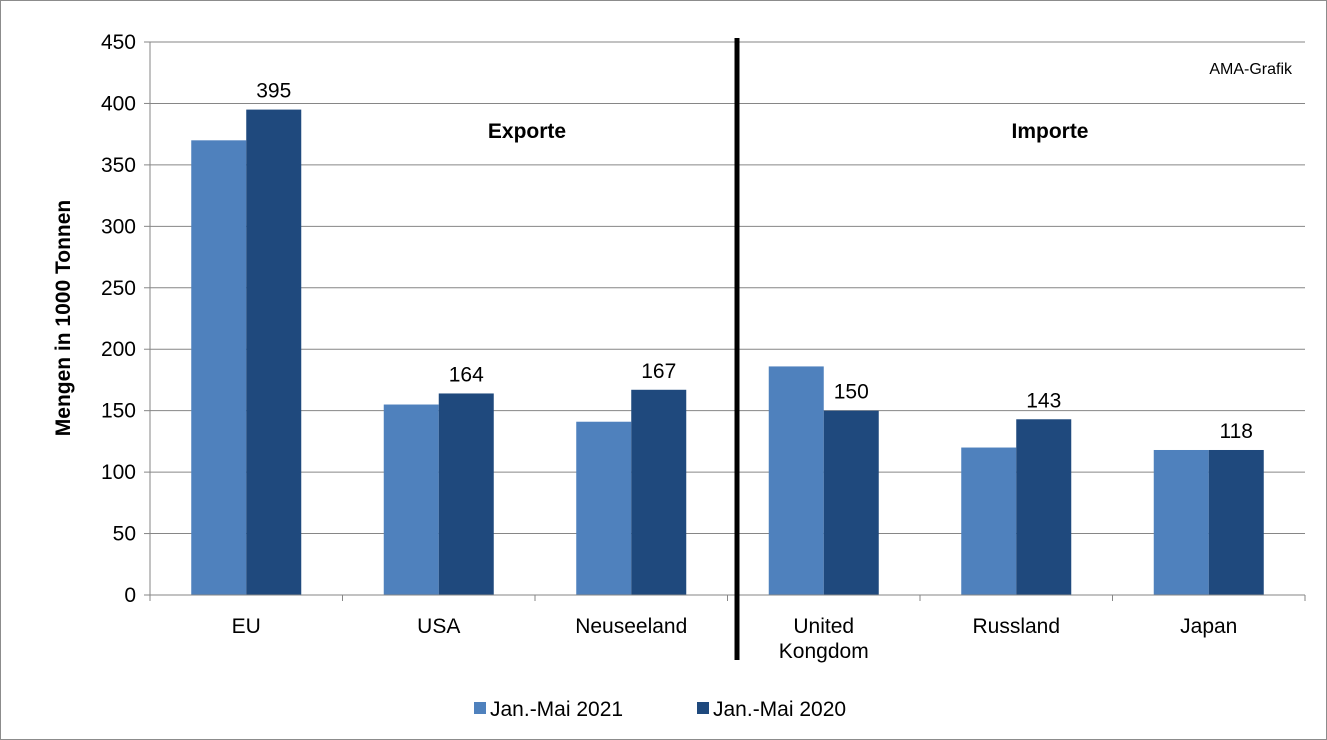 The height and width of the screenshot is (740, 1327). Describe the element at coordinates (63, 318) in the screenshot. I see `y-axis-title: Mengen in 1000 Tonnen` at that location.